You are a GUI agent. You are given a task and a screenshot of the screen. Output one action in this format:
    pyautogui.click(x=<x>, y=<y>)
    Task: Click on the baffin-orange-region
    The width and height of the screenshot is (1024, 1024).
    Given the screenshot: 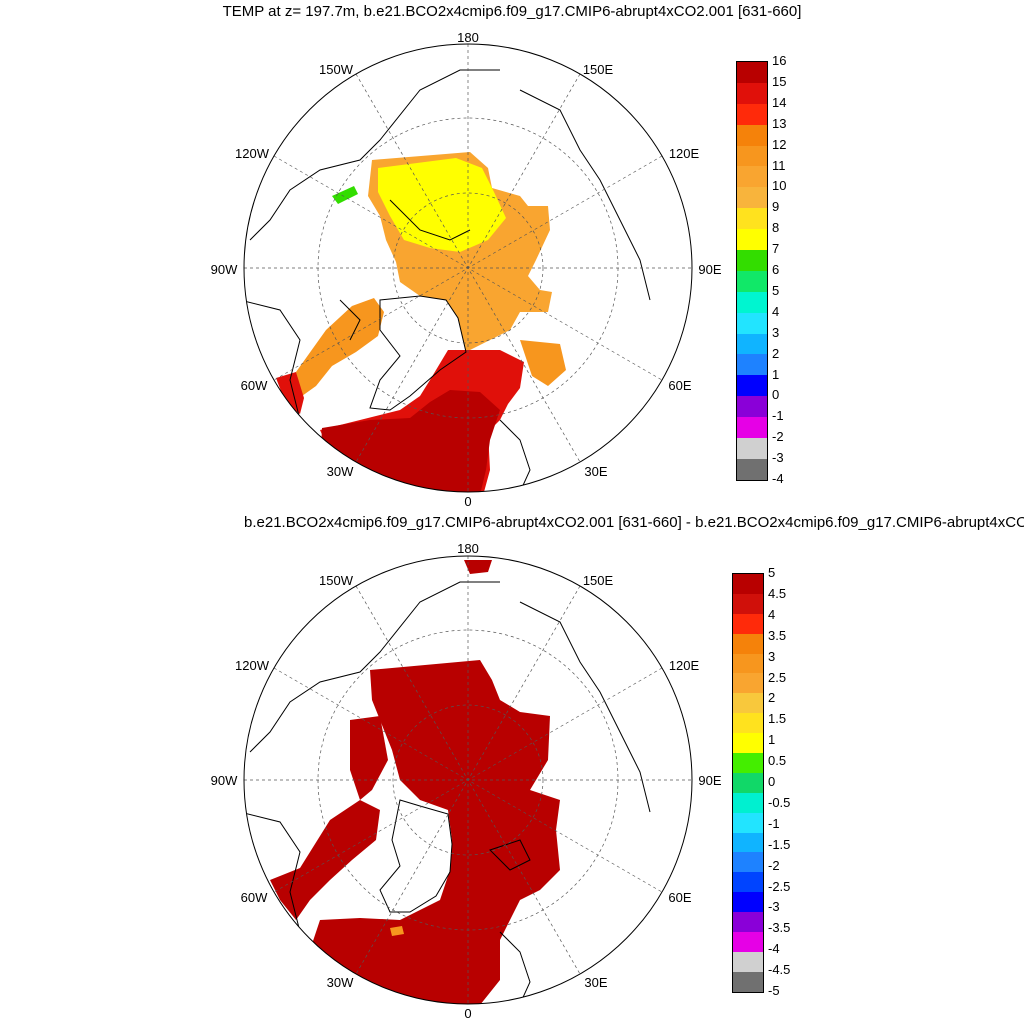 What is the action you would take?
    pyautogui.click(x=340, y=347)
    